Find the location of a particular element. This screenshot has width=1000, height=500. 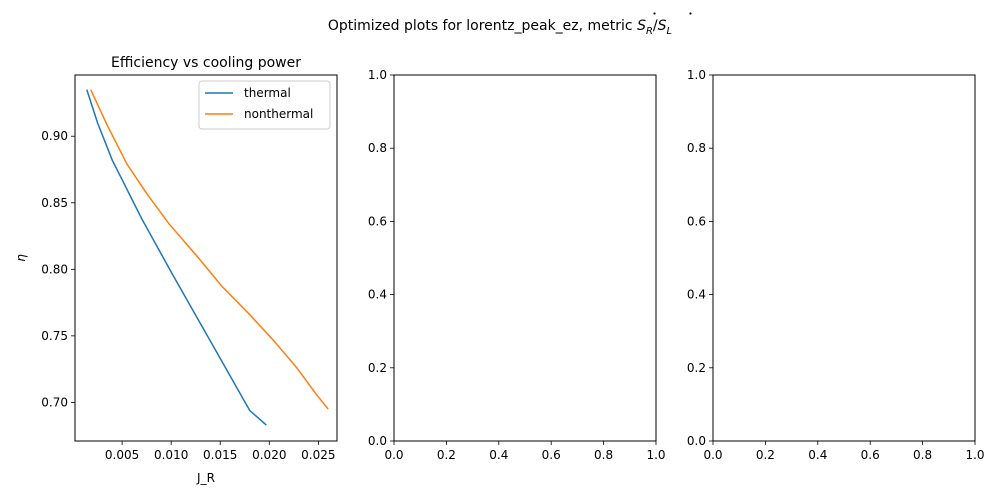

legend-label-nonthermal: nonthermal is located at coordinates (278, 114).